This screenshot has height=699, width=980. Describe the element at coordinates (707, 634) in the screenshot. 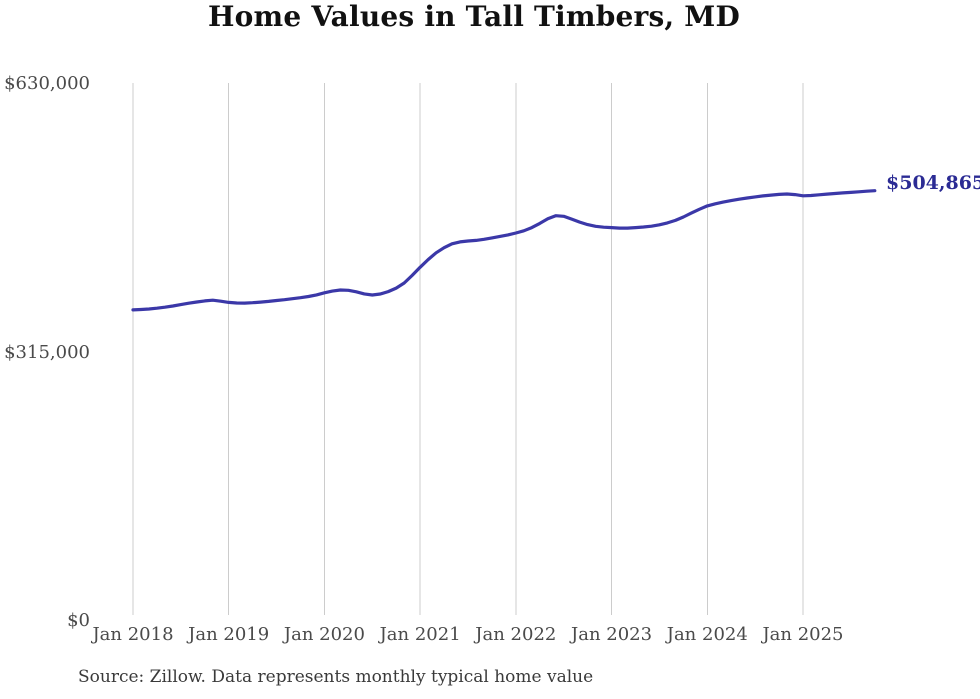

I see `x-axis-tick-label: Jan 2024` at that location.